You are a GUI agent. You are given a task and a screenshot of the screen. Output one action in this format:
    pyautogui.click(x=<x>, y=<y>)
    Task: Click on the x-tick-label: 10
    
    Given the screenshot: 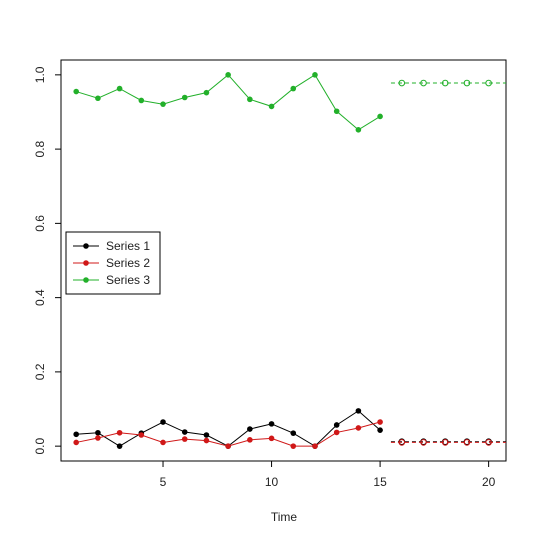 What is the action you would take?
    pyautogui.click(x=272, y=482)
    